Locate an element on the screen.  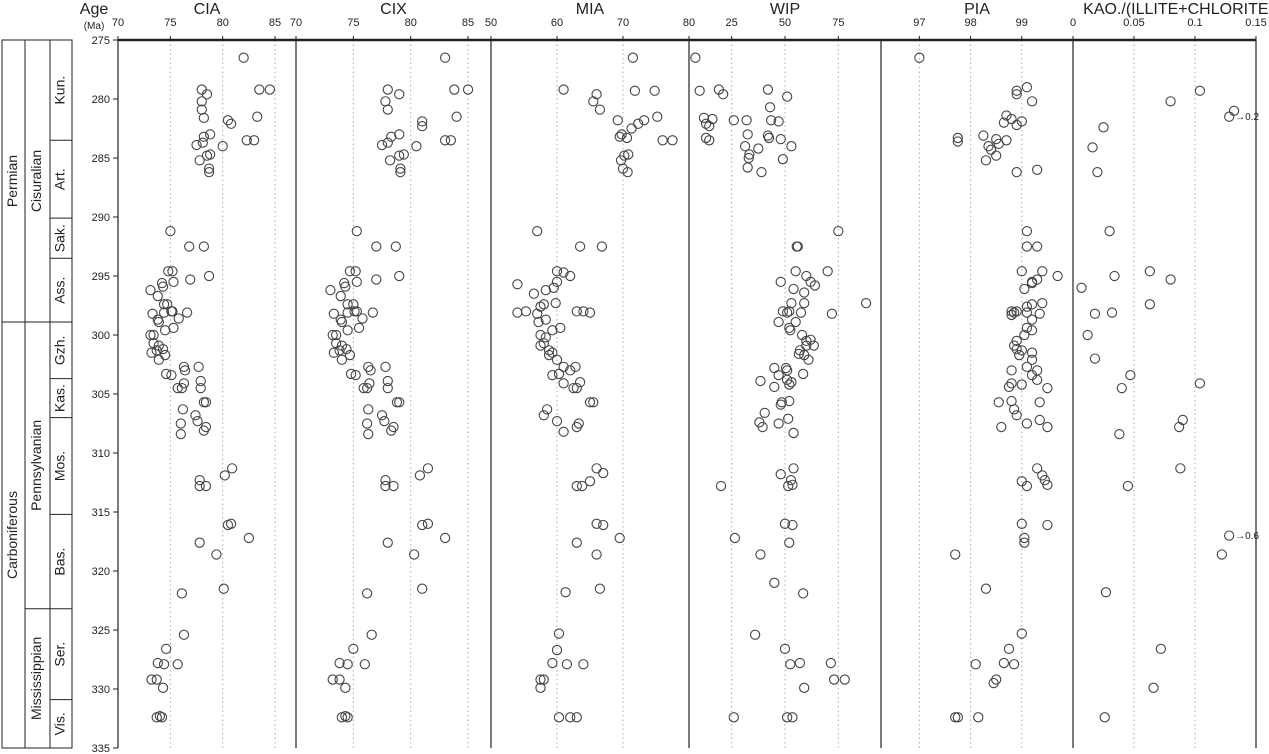
stage-label: Art. is located at coordinates (60, 179).